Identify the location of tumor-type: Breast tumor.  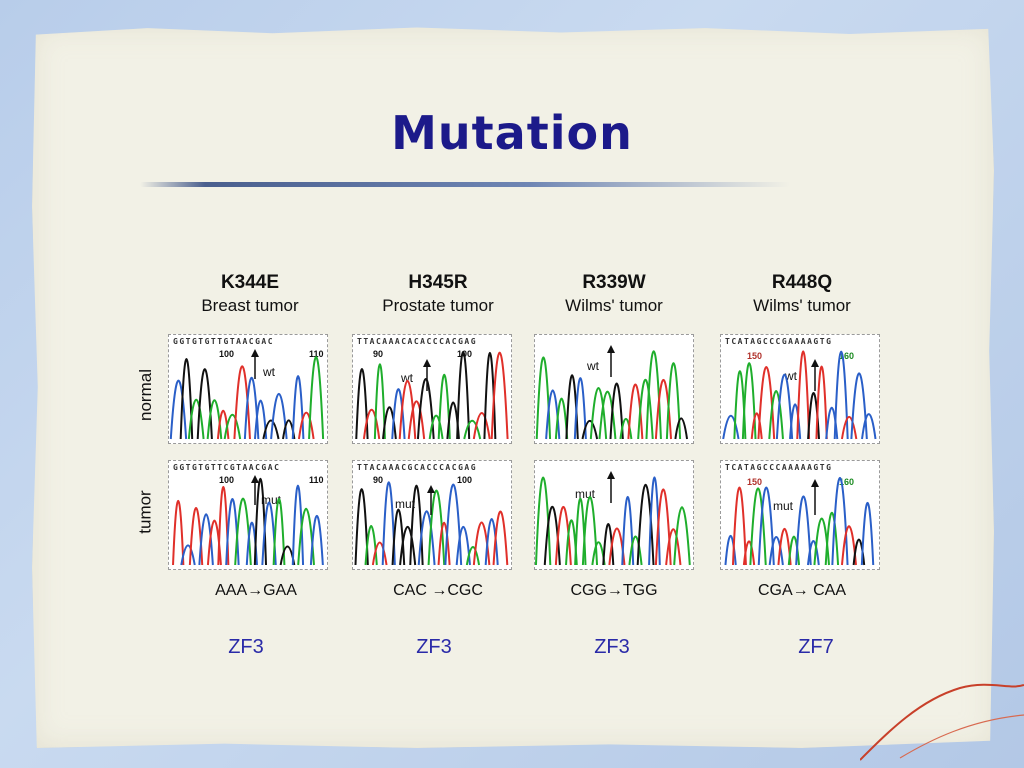
(250, 305).